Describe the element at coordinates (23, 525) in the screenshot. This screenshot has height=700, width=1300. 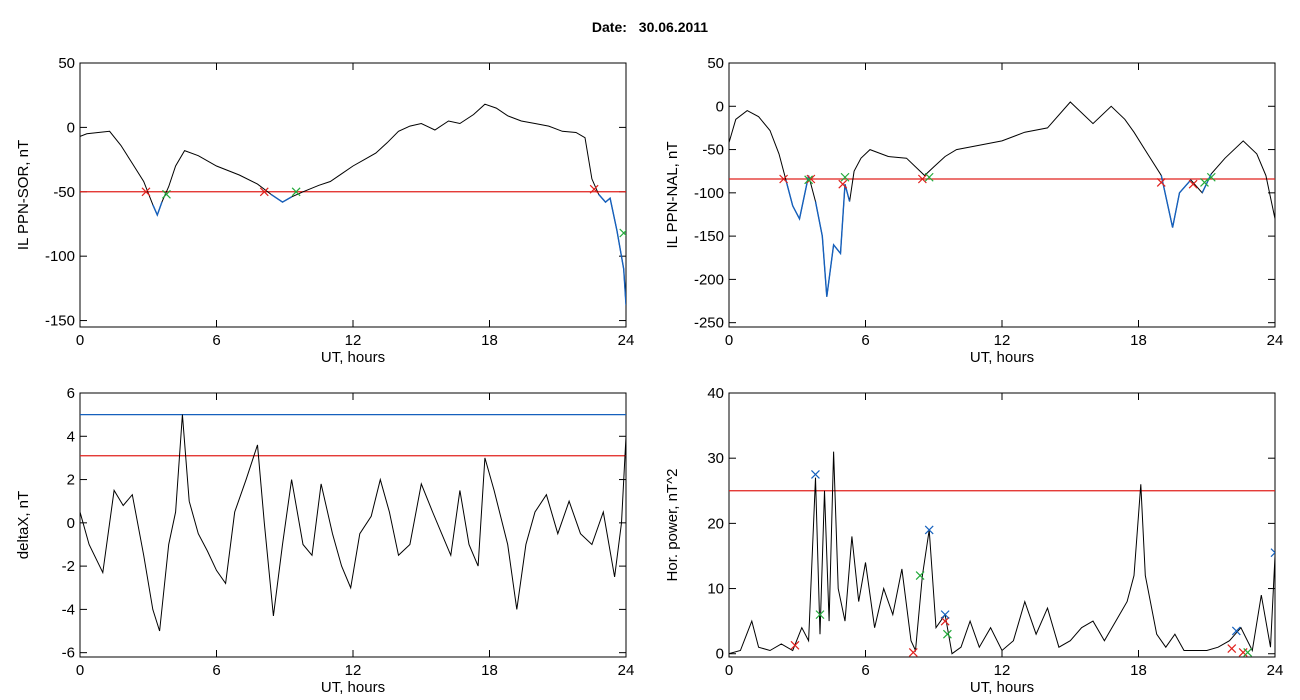
I see `y-axis-label: deltaX, nT` at that location.